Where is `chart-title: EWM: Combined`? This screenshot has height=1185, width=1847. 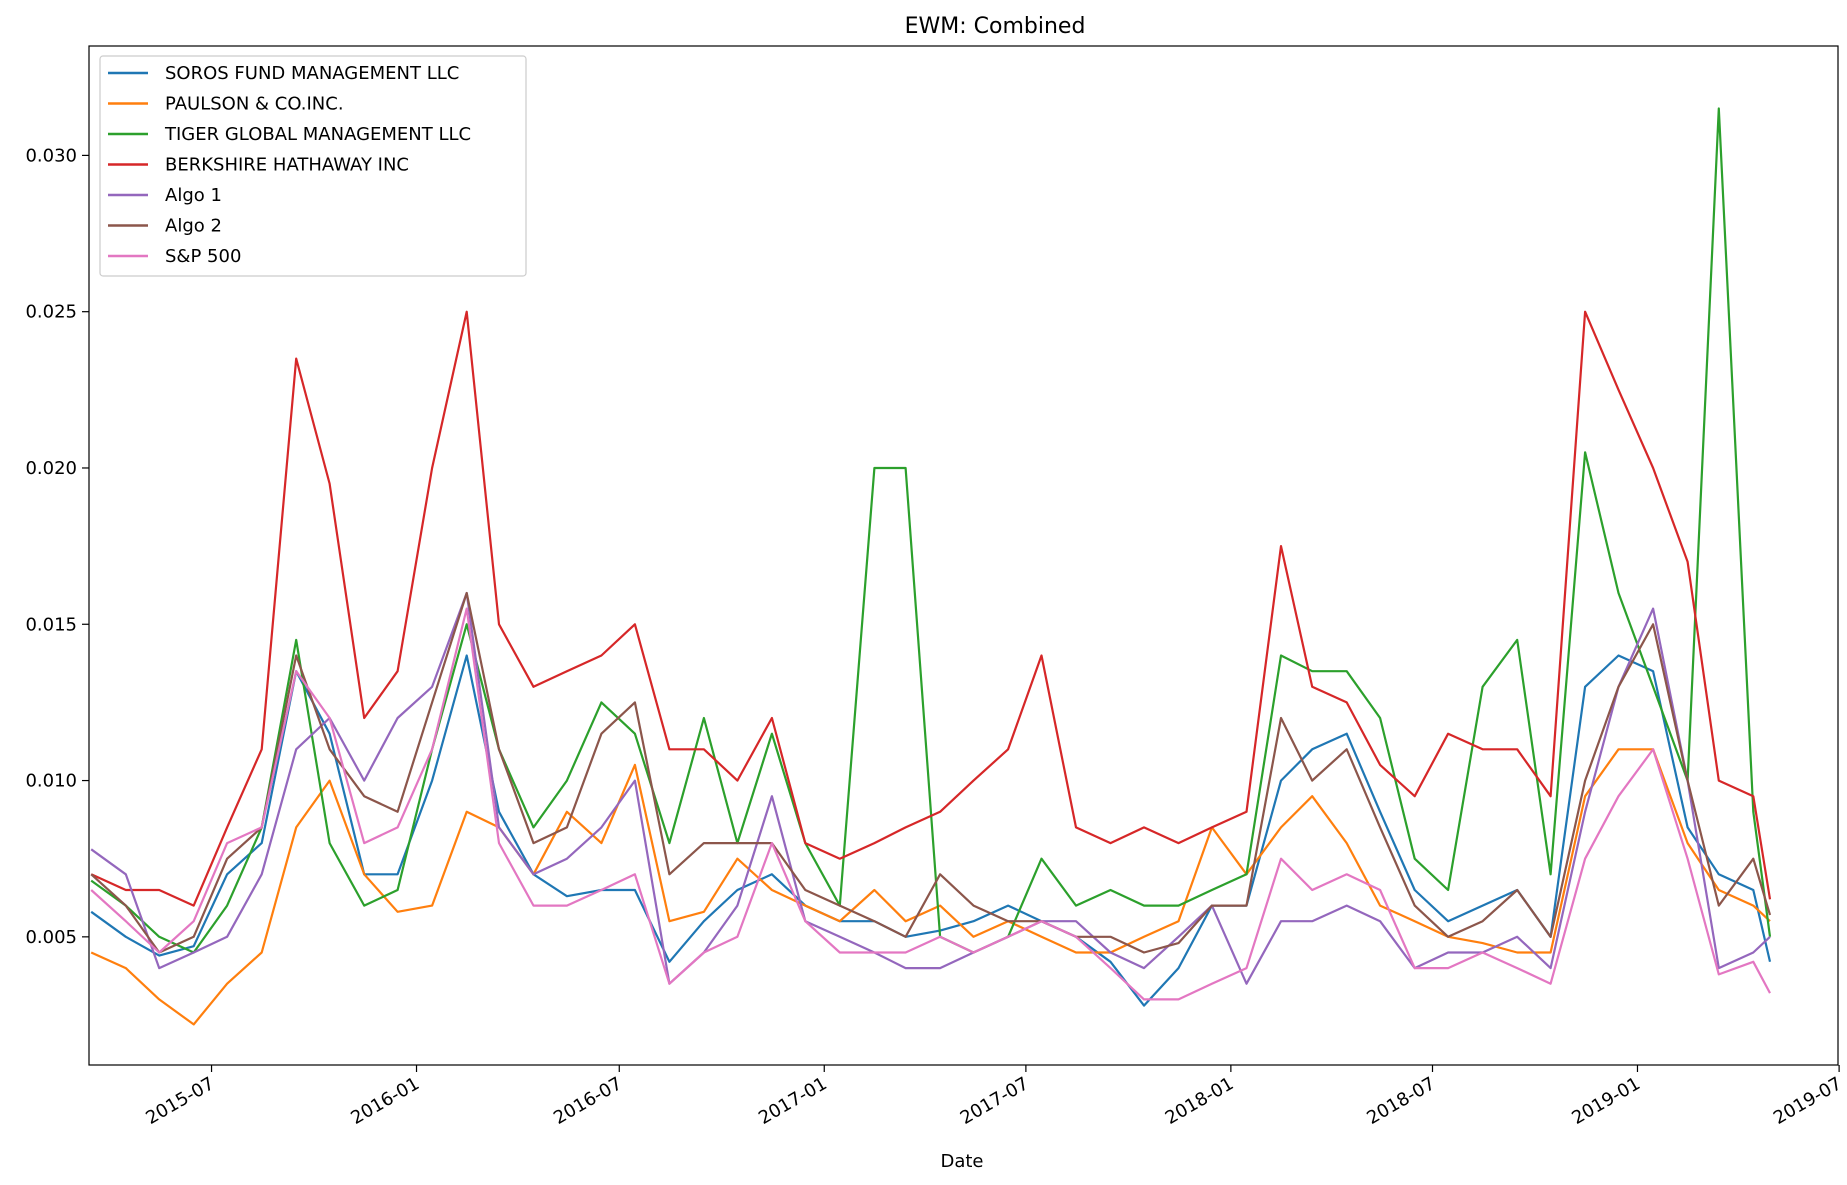 chart-title: EWM: Combined is located at coordinates (995, 26).